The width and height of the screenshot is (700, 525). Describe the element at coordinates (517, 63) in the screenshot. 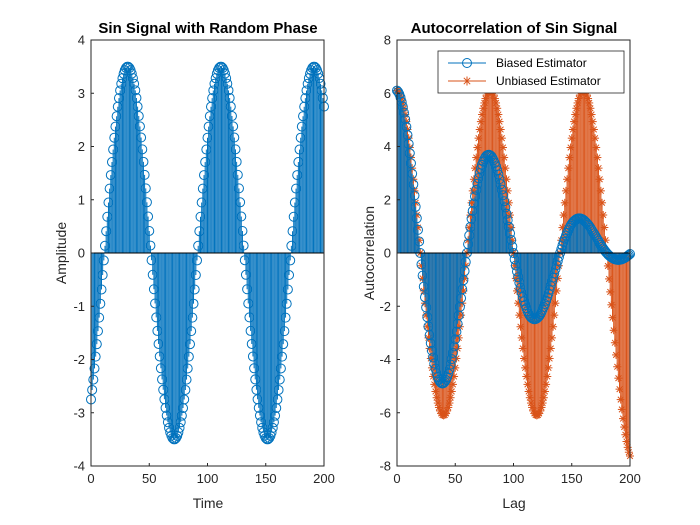

I see `legend-entry-biased: Biased Estimator` at that location.